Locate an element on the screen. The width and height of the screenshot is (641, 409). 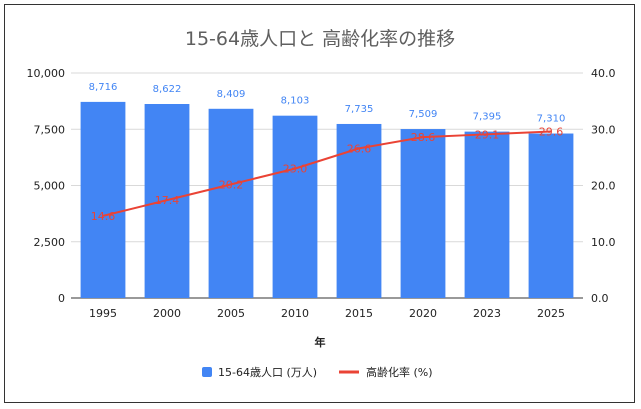
bar-value-label: 8,622 is located at coordinates (167, 89).